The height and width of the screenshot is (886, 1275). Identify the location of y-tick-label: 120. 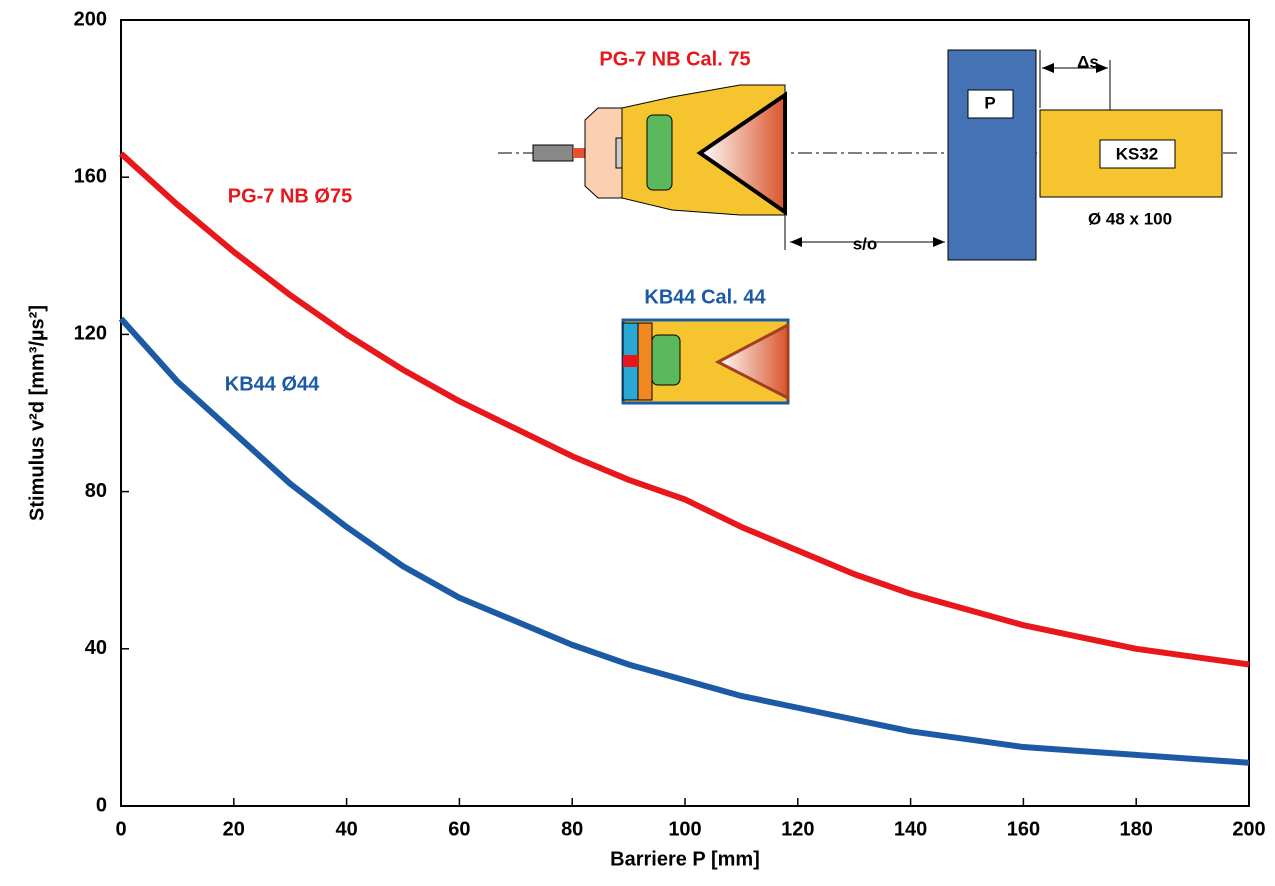
(90, 334).